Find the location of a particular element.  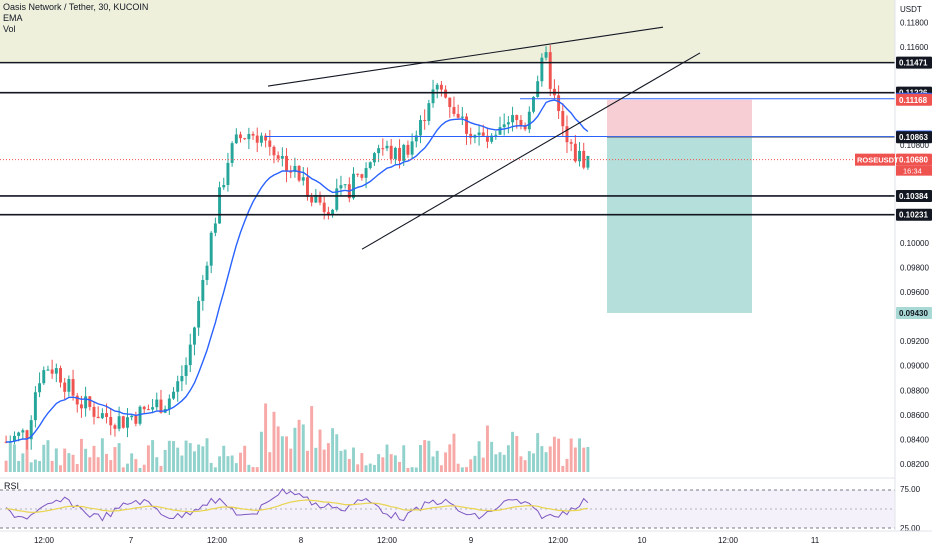

stop-loss-zone is located at coordinates (679, 118).